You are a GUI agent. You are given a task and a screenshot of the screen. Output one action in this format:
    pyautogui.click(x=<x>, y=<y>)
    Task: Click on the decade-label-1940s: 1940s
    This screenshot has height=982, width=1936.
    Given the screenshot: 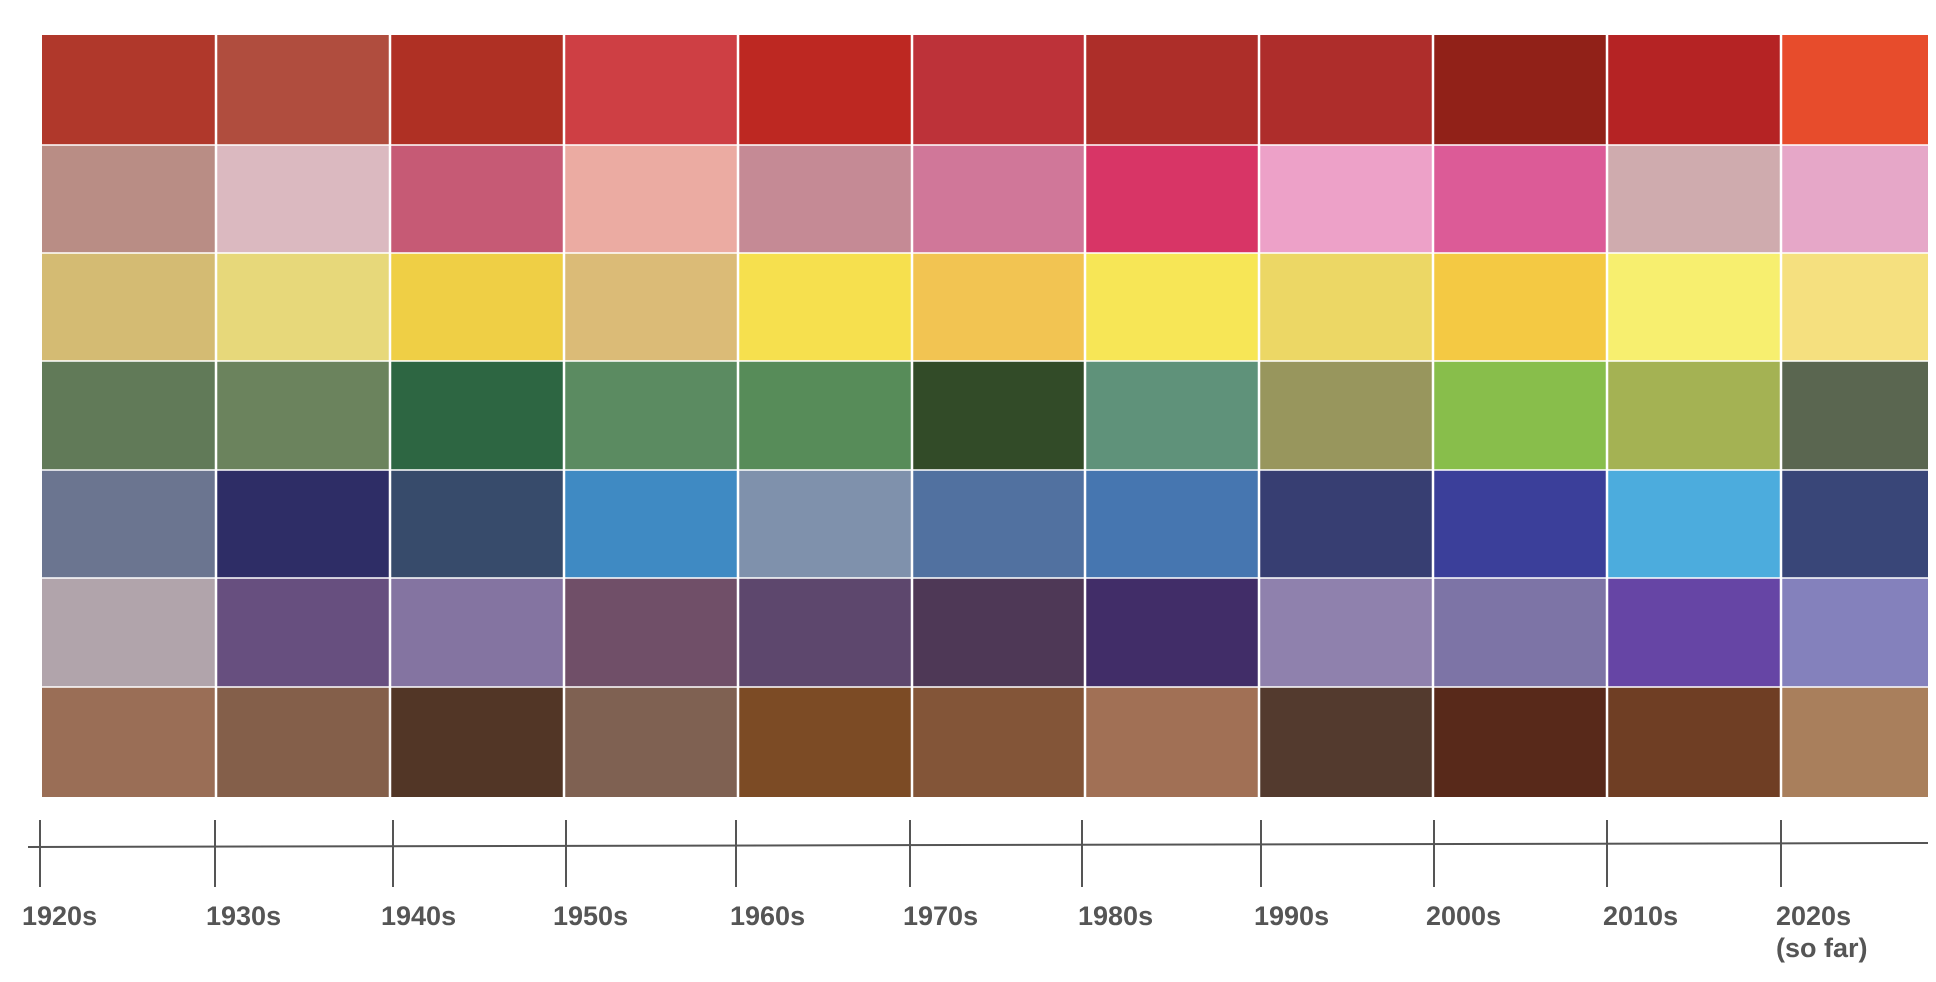 What is the action you would take?
    pyautogui.click(x=418, y=916)
    